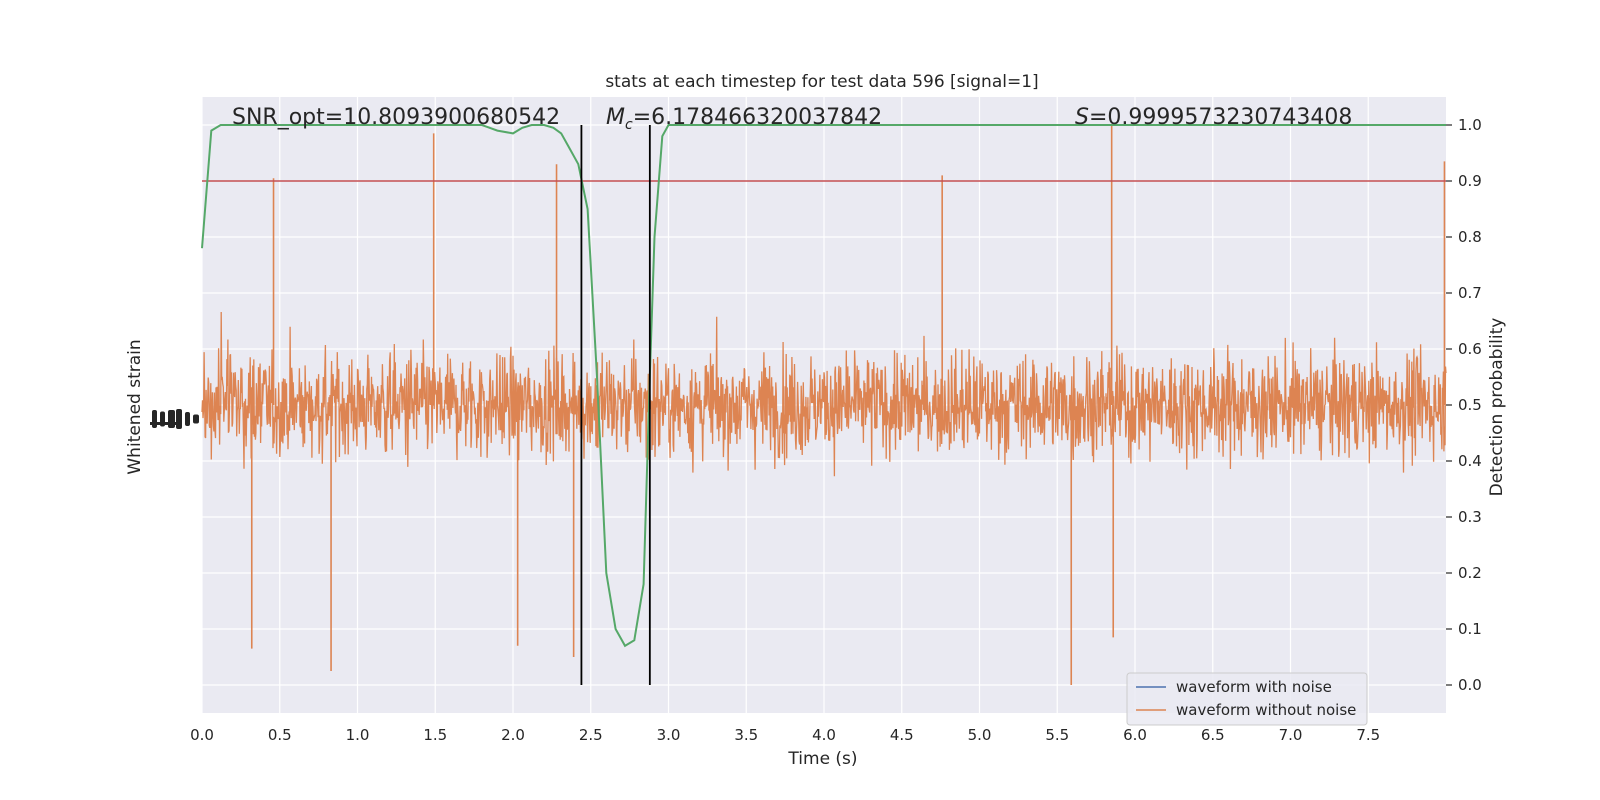  Describe the element at coordinates (1213, 735) in the screenshot. I see `x-tick-label: 6.5` at that location.